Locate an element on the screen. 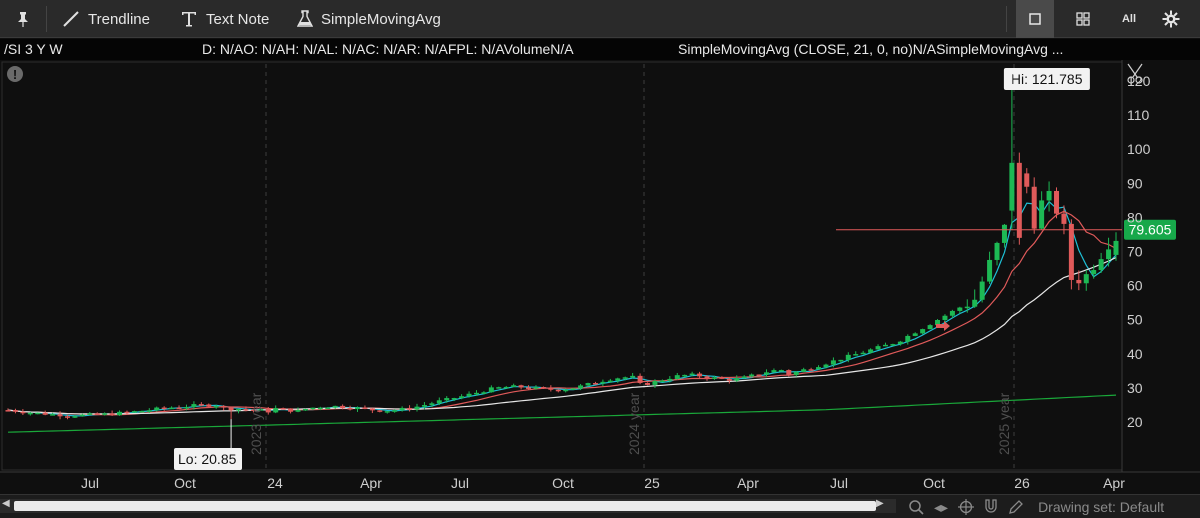  horizontal-scrollbar: ◀ ▶ is located at coordinates (448, 505).